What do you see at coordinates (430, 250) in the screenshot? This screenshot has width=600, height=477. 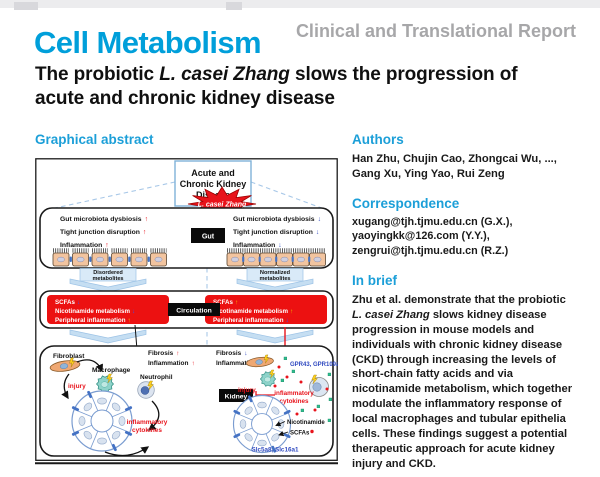 I see `email-link: zengrui@tjh.tjmu.edu.cn (R.Z.)` at bounding box center [430, 250].